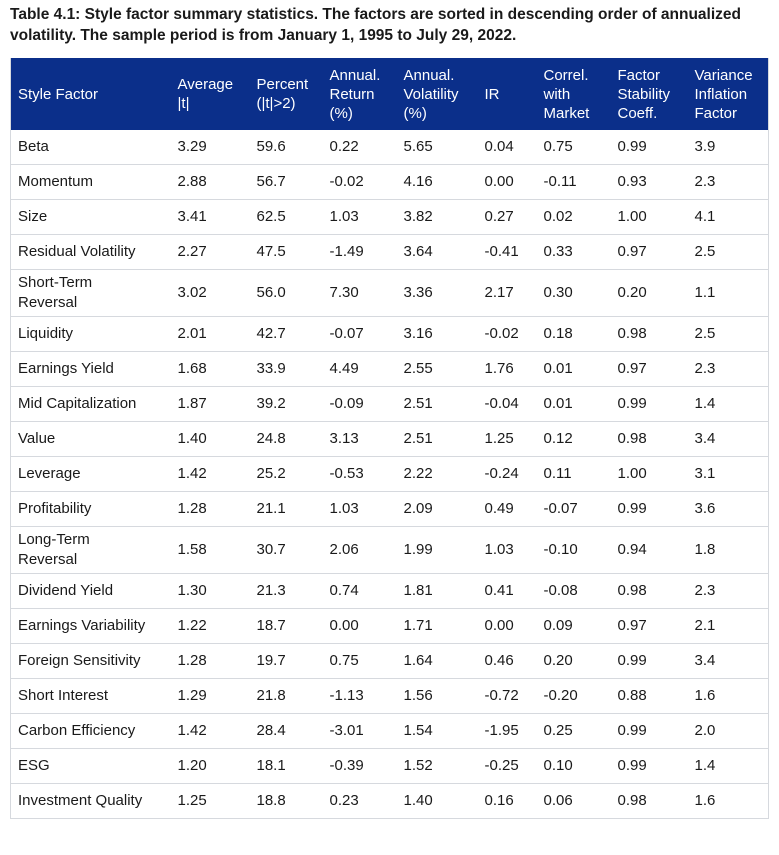 This screenshot has width=779, height=855. What do you see at coordinates (210, 404) in the screenshot?
I see `table-cell: 1.87` at bounding box center [210, 404].